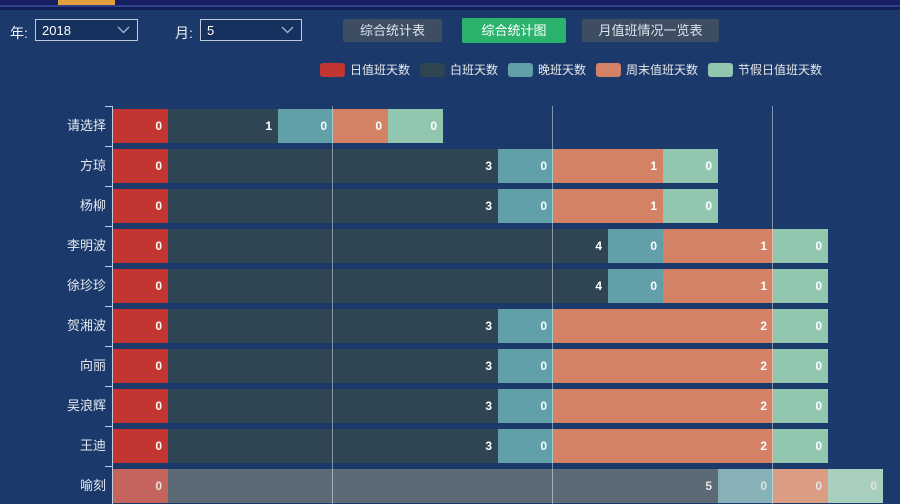 The height and width of the screenshot is (504, 900). I want to click on y-axis-category-label: 李明波, so click(86, 245).